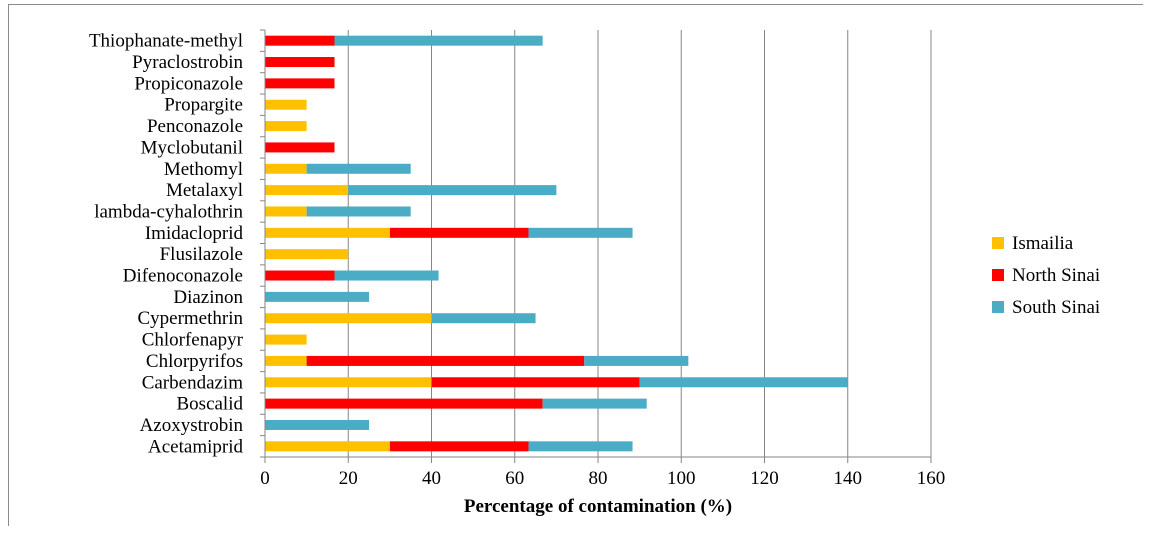  Describe the element at coordinates (201, 254) in the screenshot. I see `category-label: Flusilazole` at that location.